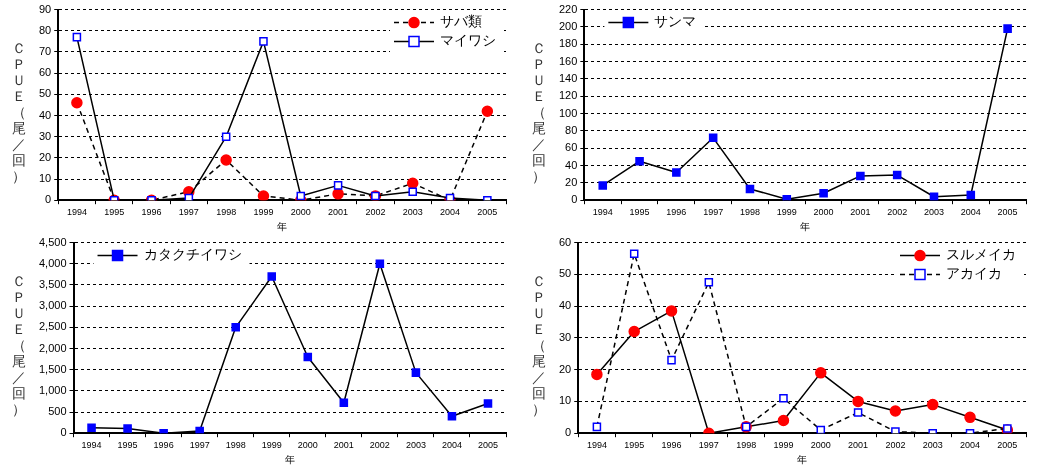 The width and height of the screenshot is (1040, 466). What do you see at coordinates (53, 305) in the screenshot?
I see `y-tick-label: 3,000` at bounding box center [53, 305].